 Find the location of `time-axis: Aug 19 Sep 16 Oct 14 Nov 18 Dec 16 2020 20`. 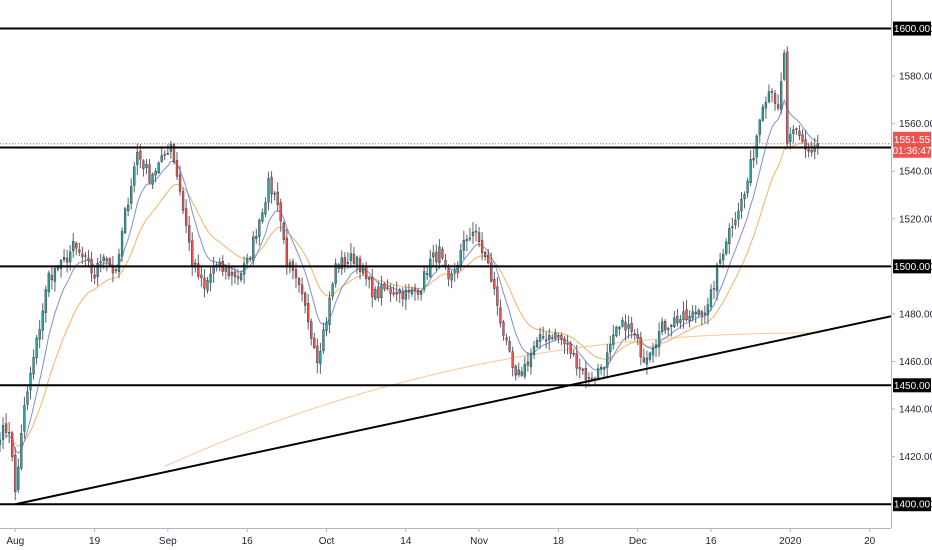

time-axis: Aug 19 Sep 16 Oct 14 Nov 18 Dec 16 2020 20 is located at coordinates (441, 537).